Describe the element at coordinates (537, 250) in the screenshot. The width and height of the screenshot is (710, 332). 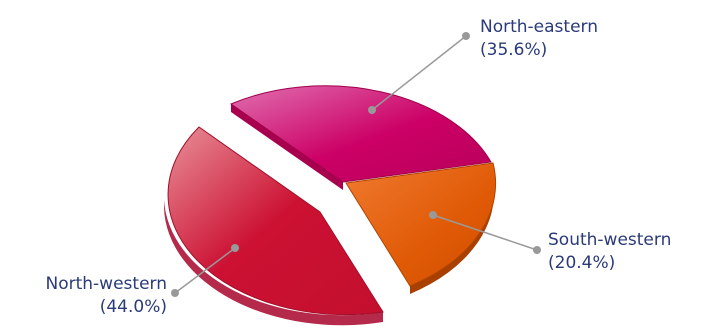
I see `leader-dot-south-western-outer` at that location.